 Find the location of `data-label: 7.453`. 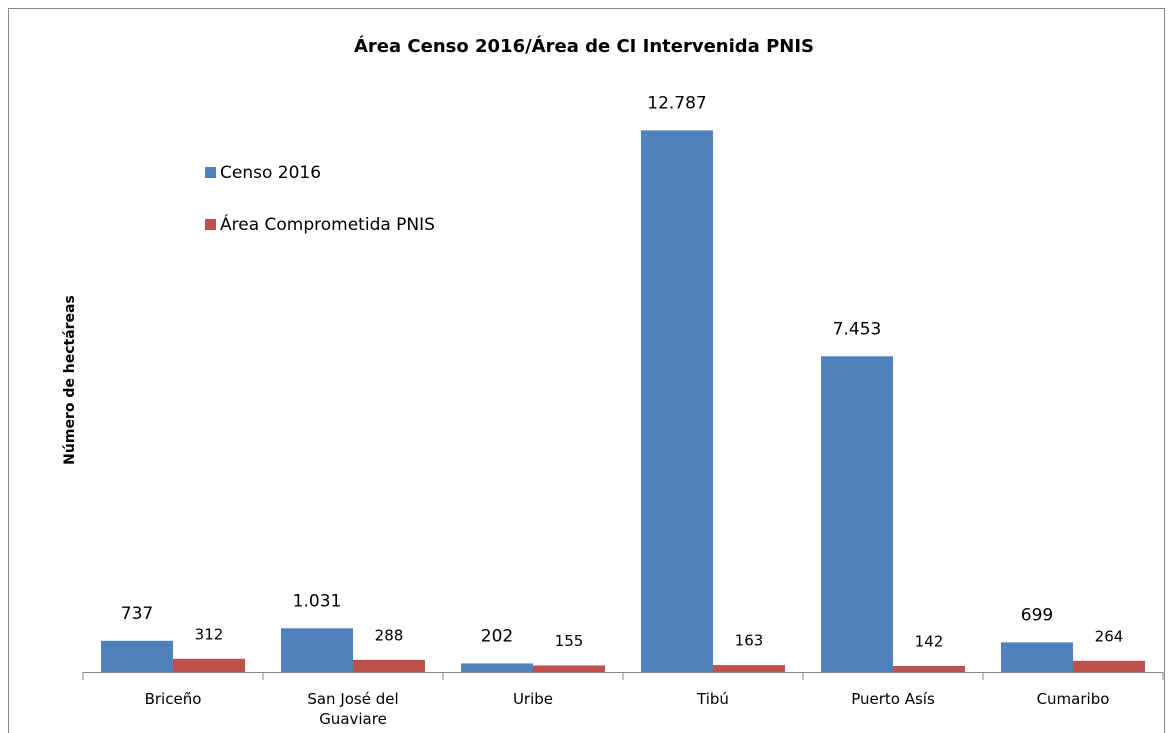

data-label: 7.453 is located at coordinates (857, 329).